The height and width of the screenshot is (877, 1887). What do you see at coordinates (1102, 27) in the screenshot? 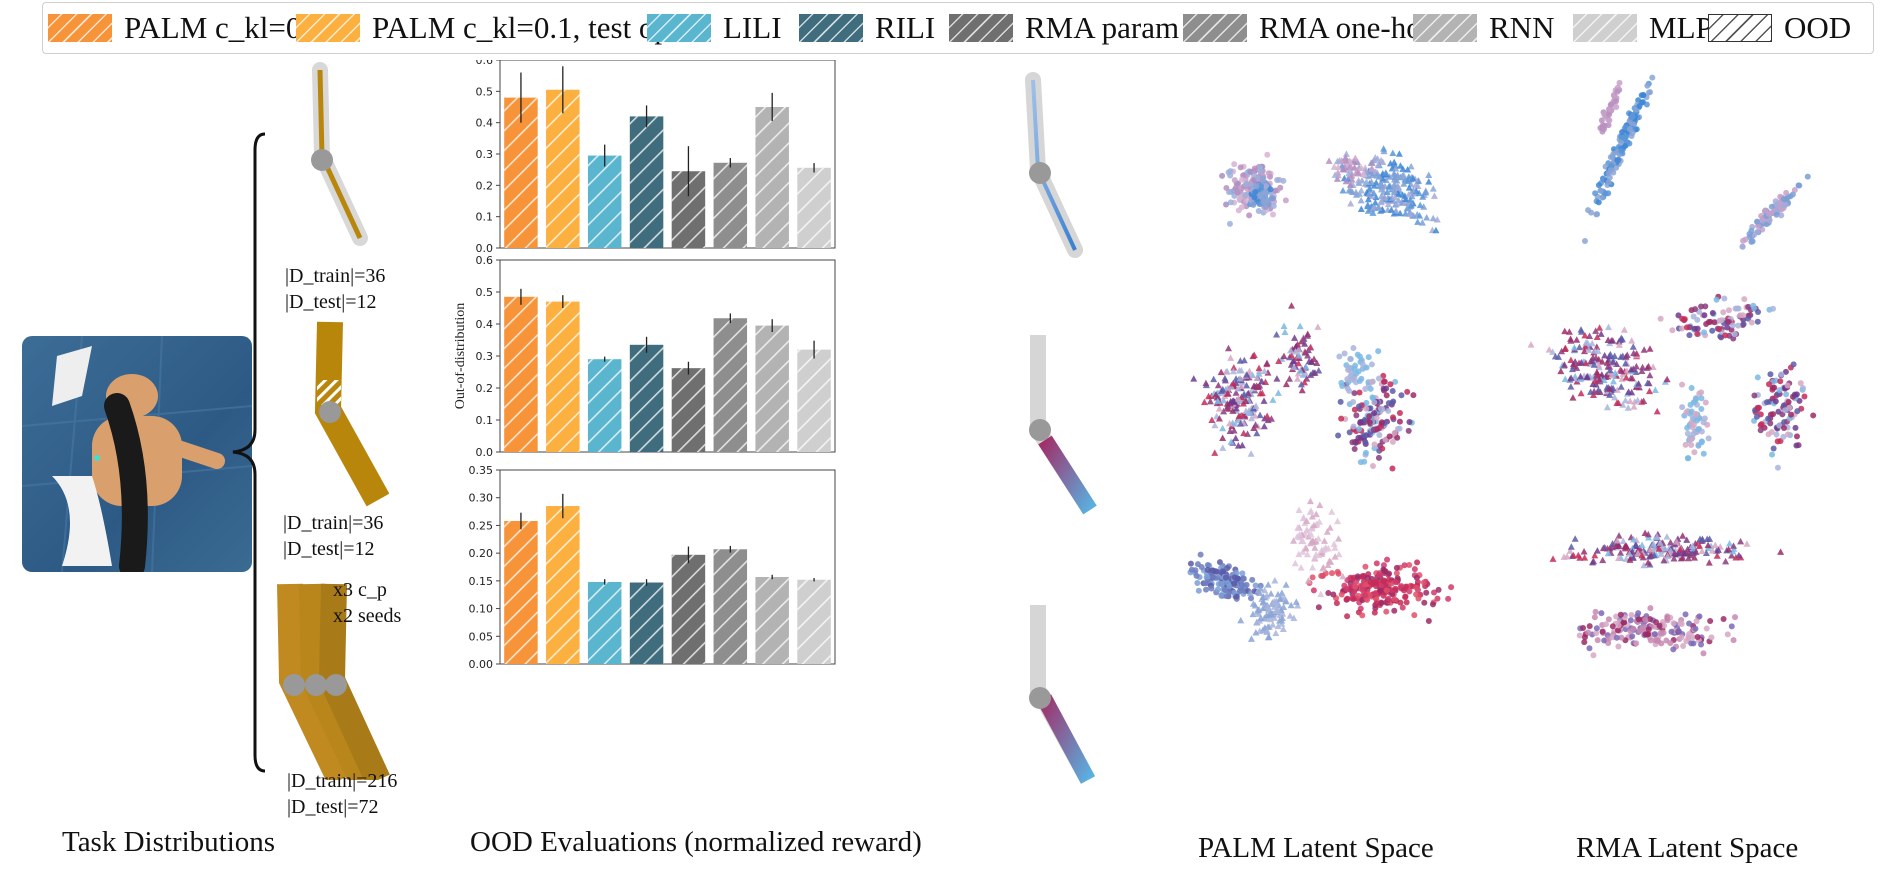
I see `legend-label-4: RMA param` at bounding box center [1102, 27].